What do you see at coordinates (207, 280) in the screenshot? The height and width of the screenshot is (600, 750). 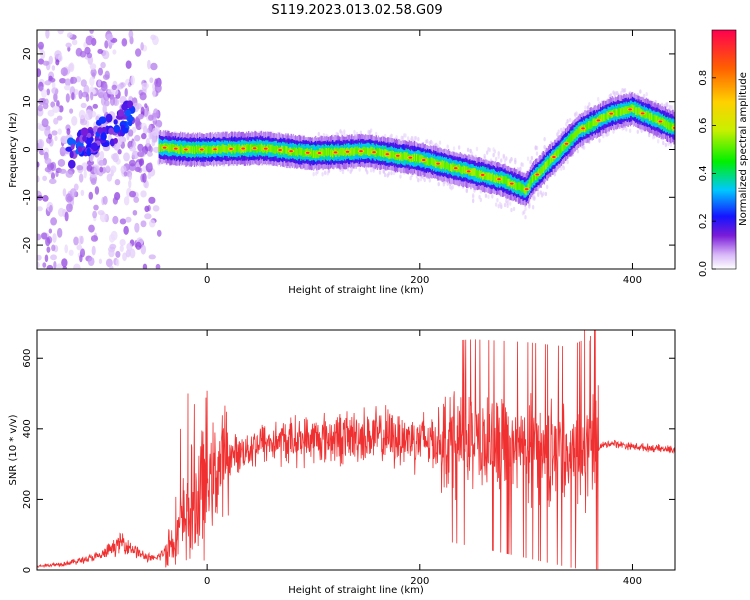 I see `x-tick-label: 0` at bounding box center [207, 280].